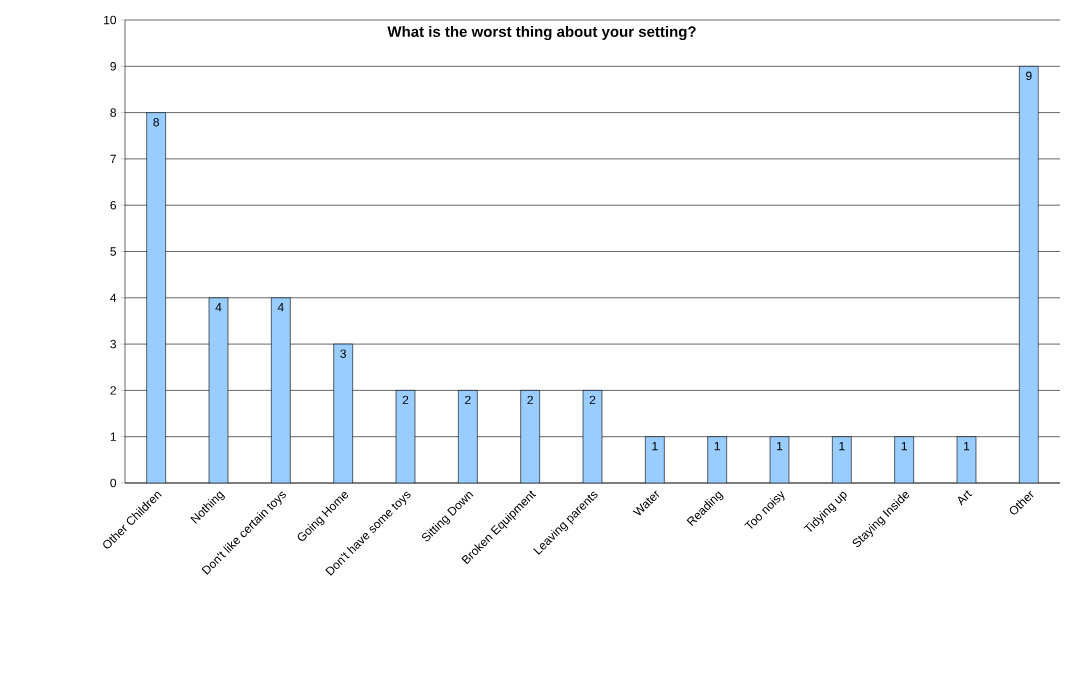 The image size is (1085, 697). I want to click on x-tick-label: Art, so click(965, 498).